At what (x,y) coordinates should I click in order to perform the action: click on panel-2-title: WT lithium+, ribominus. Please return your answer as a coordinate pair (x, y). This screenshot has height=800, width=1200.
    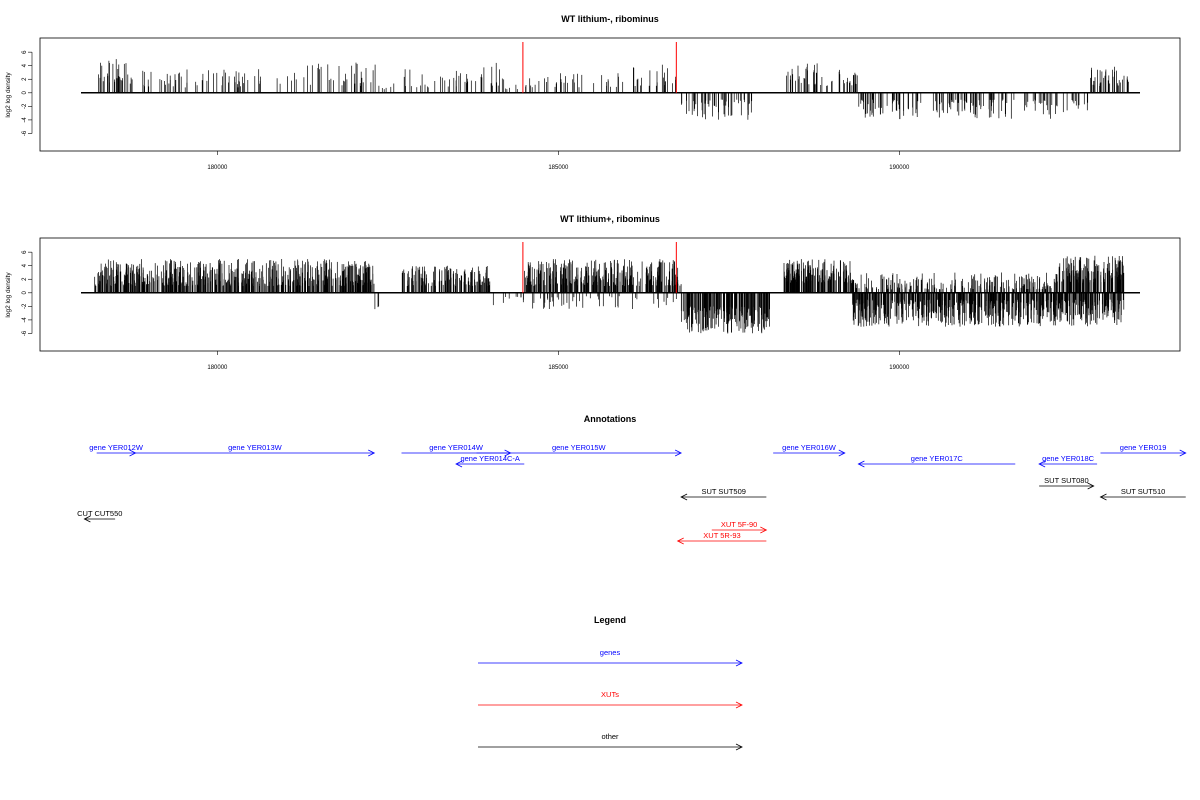
    Looking at the image, I should click on (610, 219).